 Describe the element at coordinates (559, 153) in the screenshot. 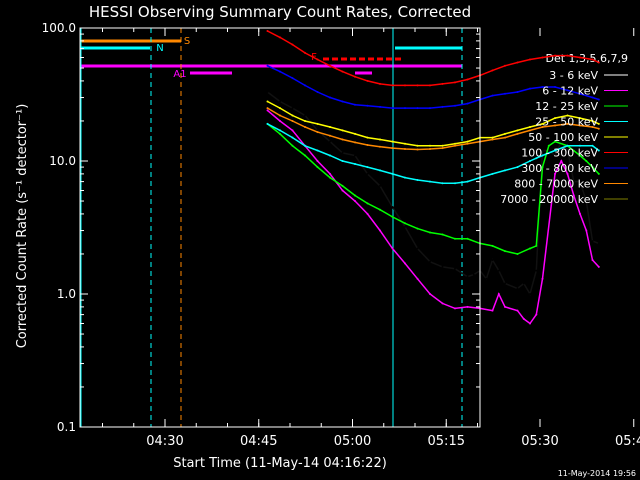

I see `legend-entry-label: 100 - 300 keV` at that location.